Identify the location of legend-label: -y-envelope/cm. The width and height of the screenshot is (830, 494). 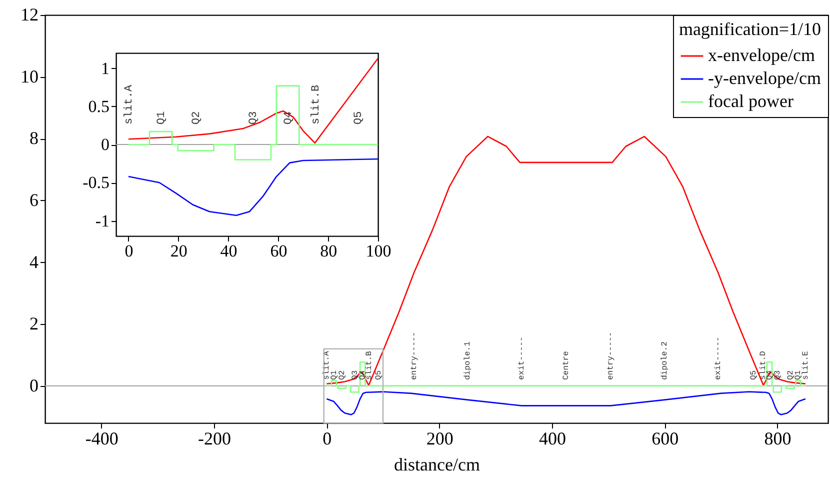
(764, 78).